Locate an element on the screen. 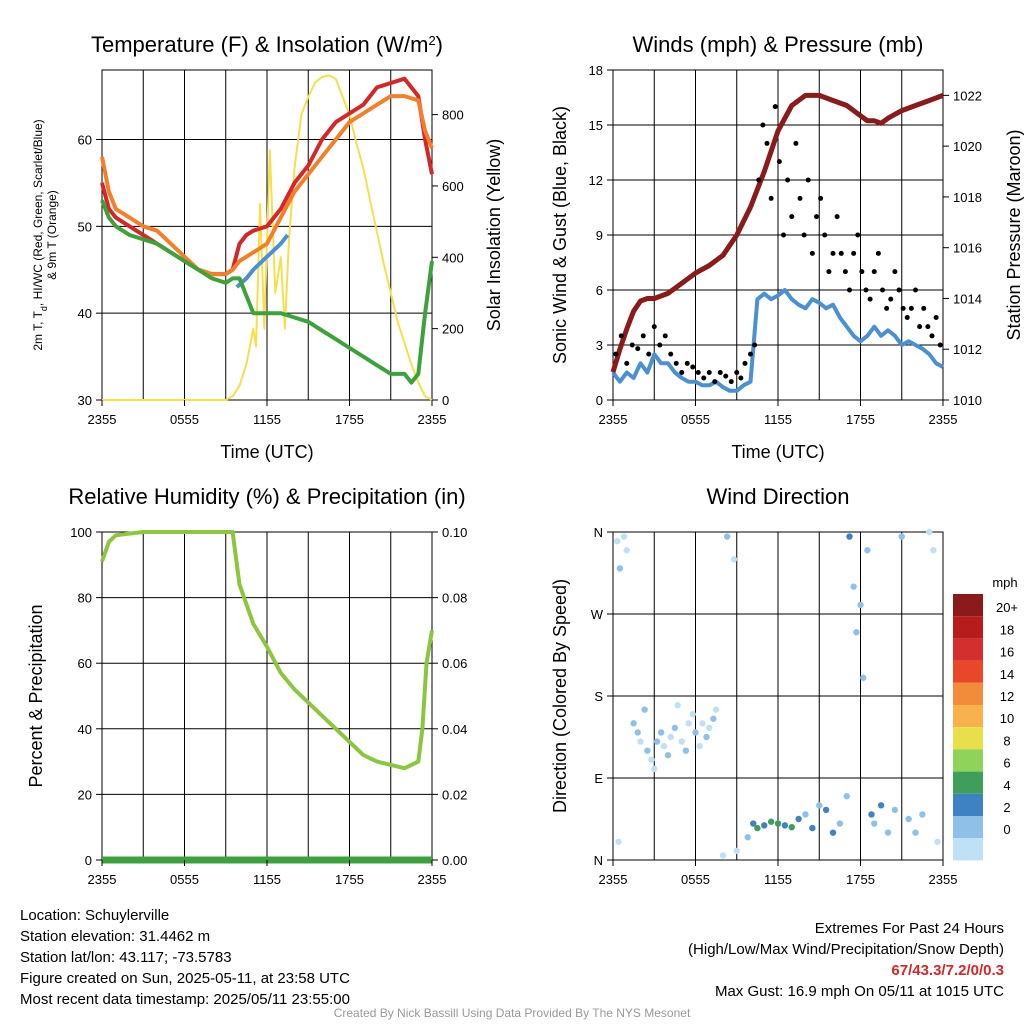 Image resolution: width=1024 pixels, height=1024 pixels. y-tick-label: 100 is located at coordinates (81, 532).